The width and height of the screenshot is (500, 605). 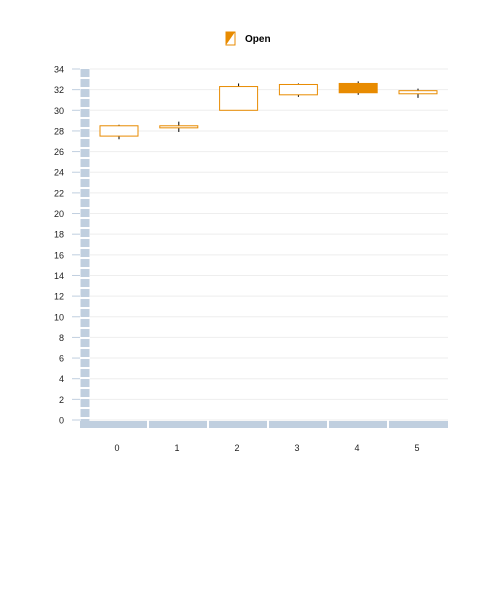 What do you see at coordinates (264, 436) in the screenshot?
I see `x-axis: 0 1 2 3 4 5` at bounding box center [264, 436].